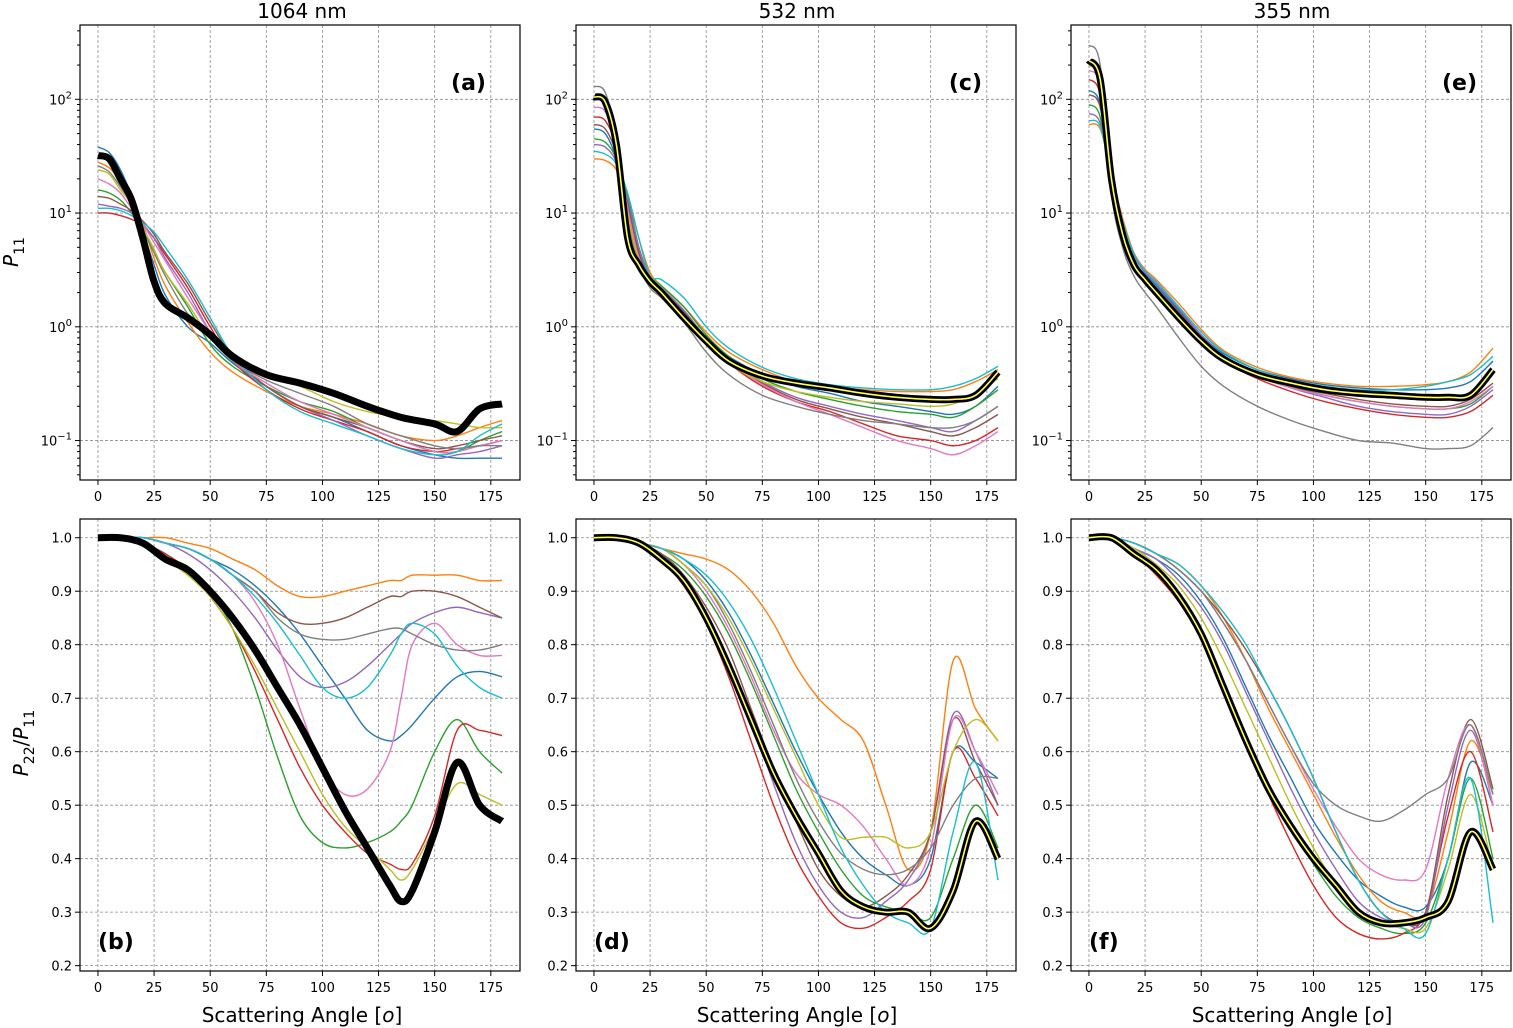 The height and width of the screenshot is (1028, 1513). What do you see at coordinates (1104, 942) in the screenshot?
I see `panel-label: (f)` at bounding box center [1104, 942].